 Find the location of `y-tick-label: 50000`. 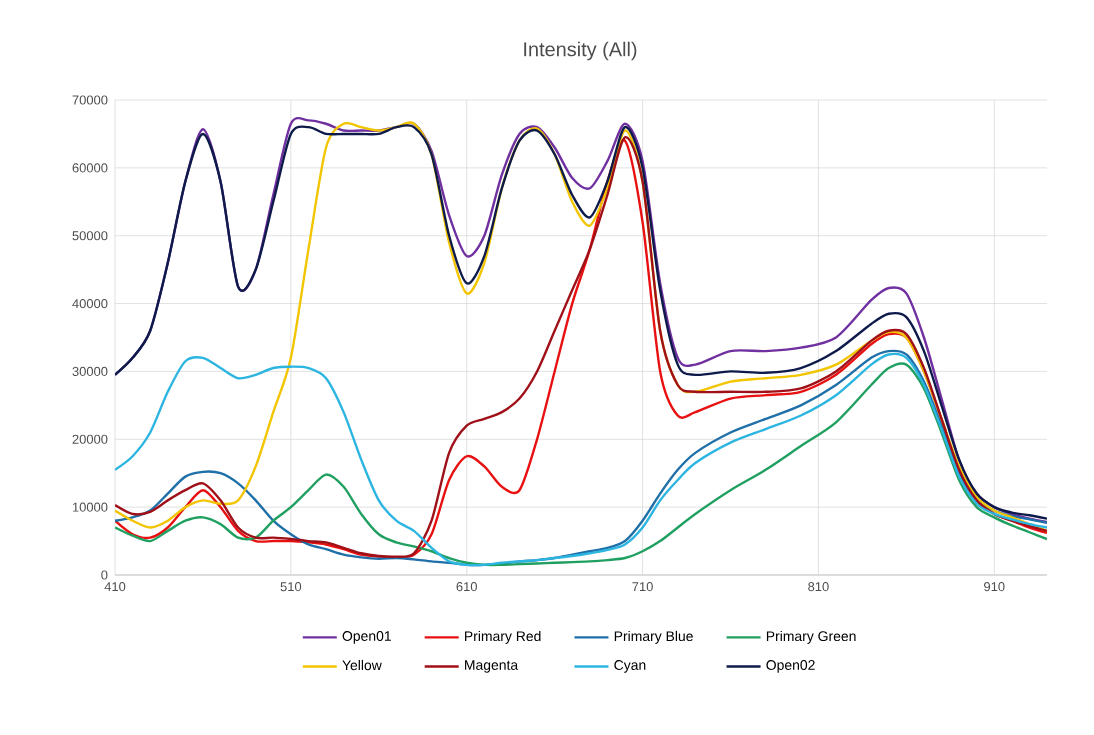

y-tick-label: 50000 is located at coordinates (90, 236).